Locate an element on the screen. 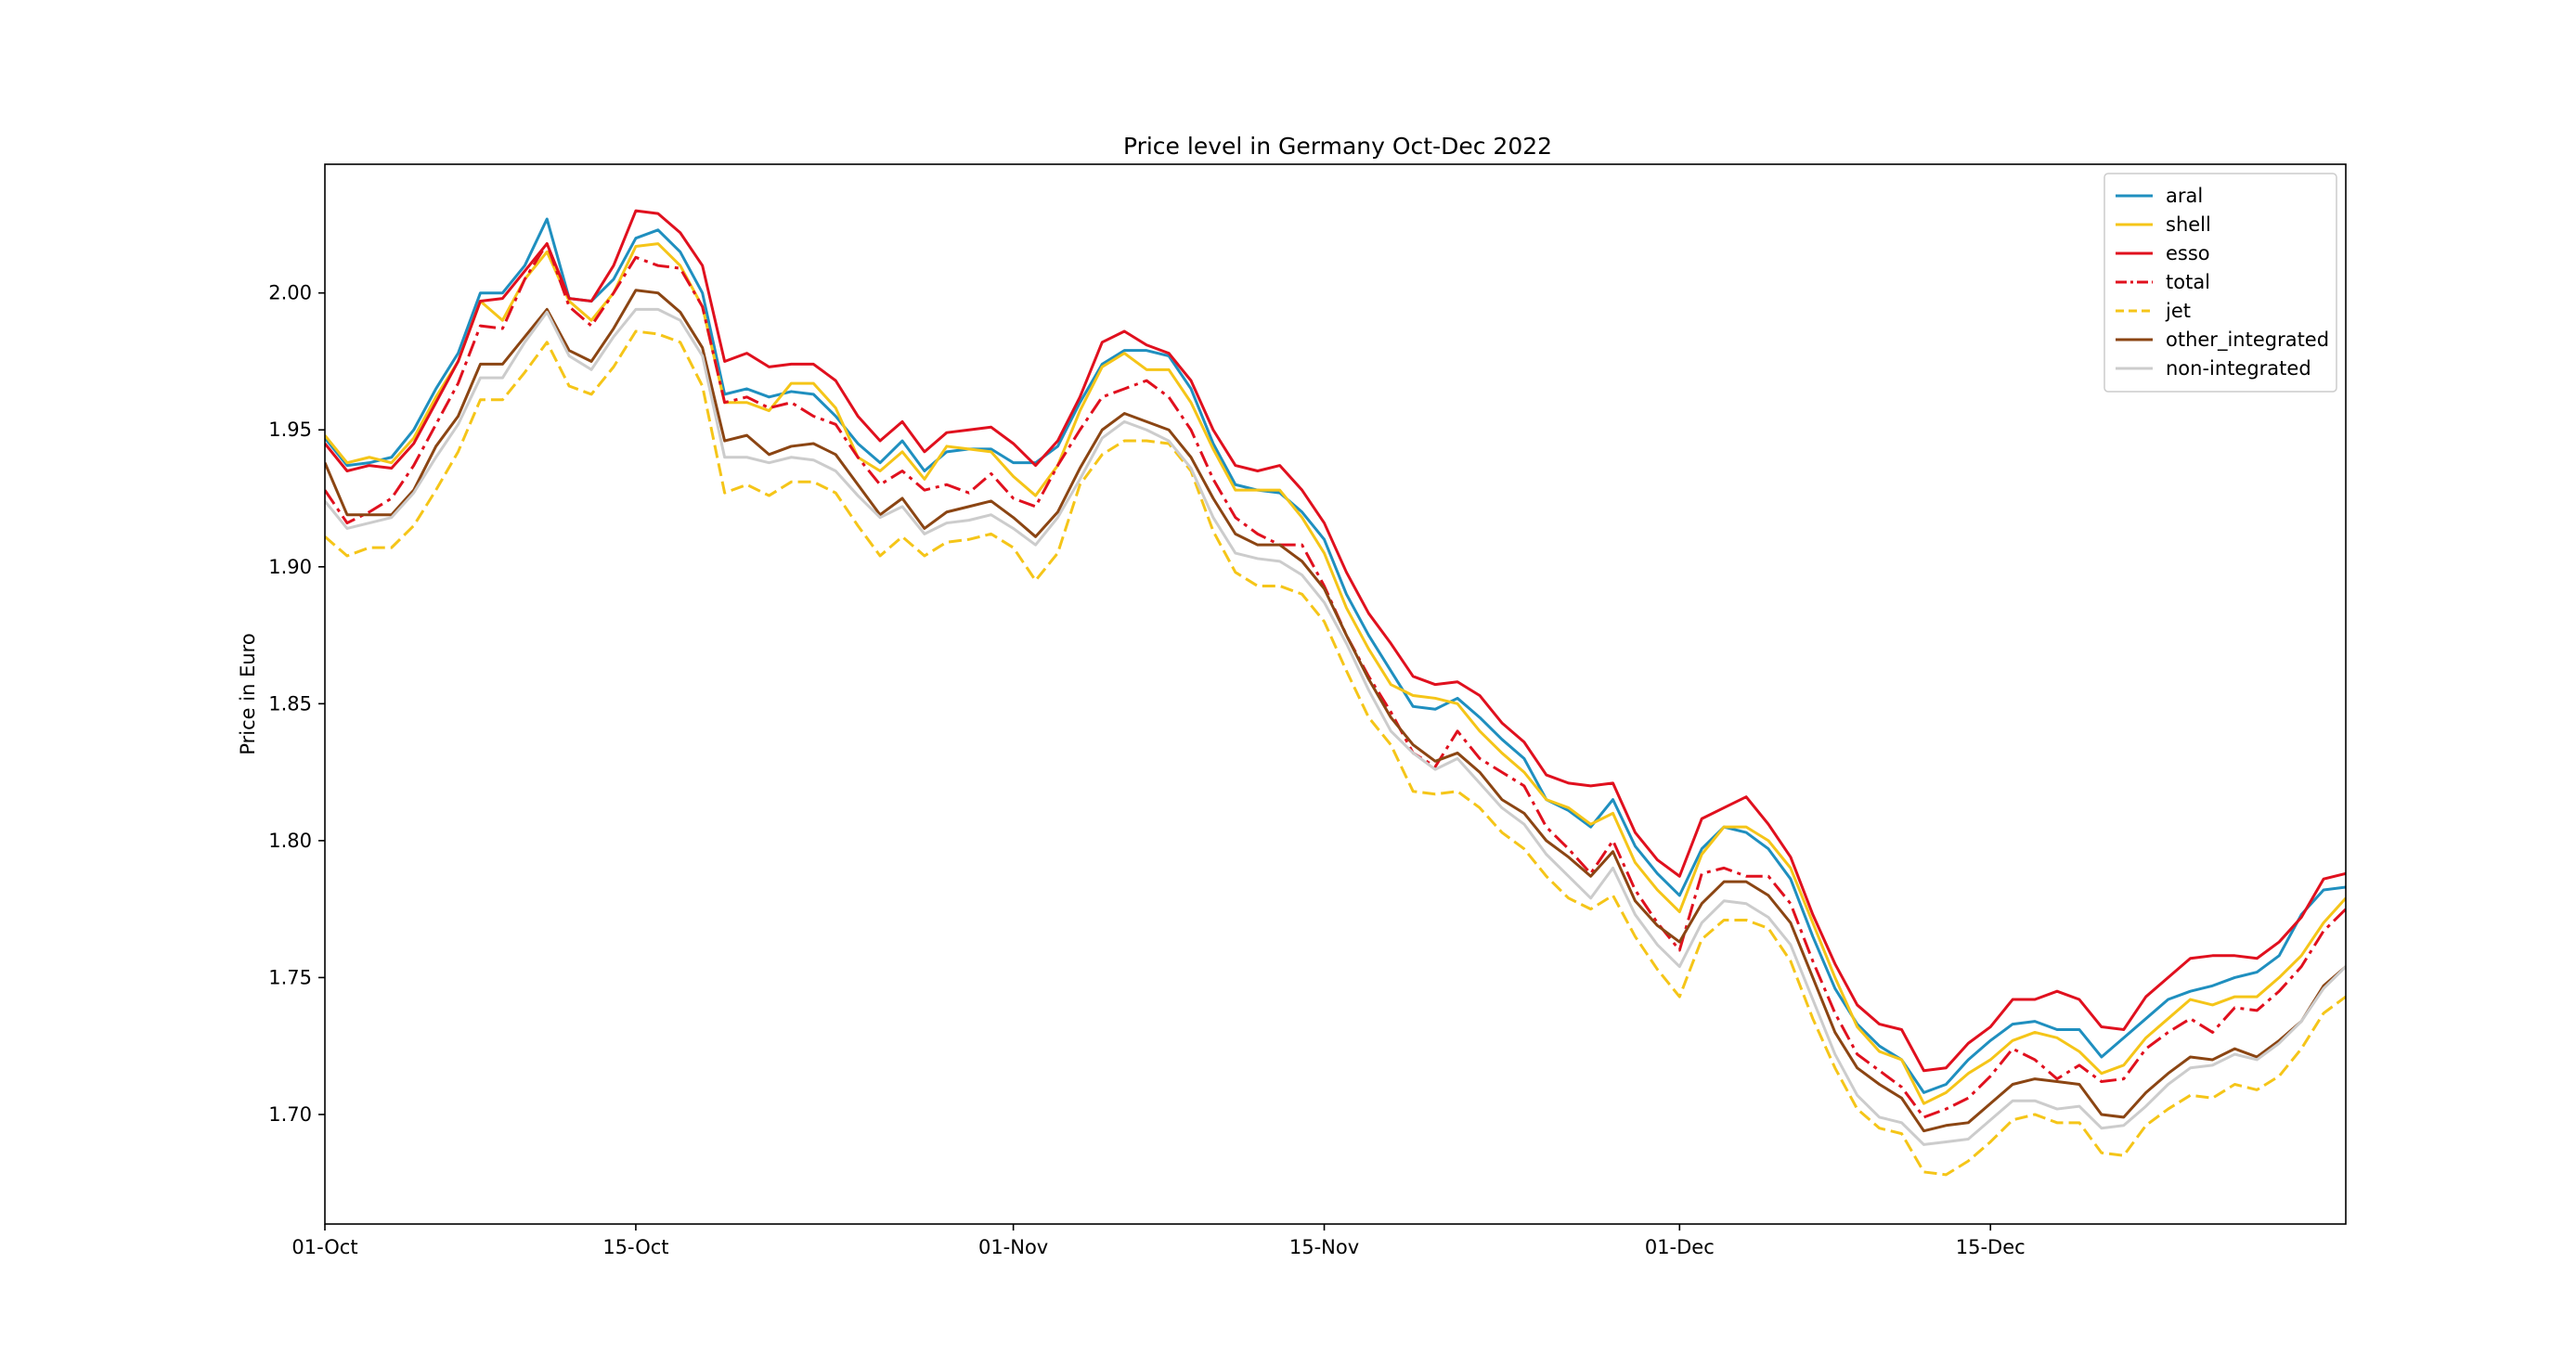 The height and width of the screenshot is (1366, 2576). legend-label-shell: shell is located at coordinates (2188, 224).